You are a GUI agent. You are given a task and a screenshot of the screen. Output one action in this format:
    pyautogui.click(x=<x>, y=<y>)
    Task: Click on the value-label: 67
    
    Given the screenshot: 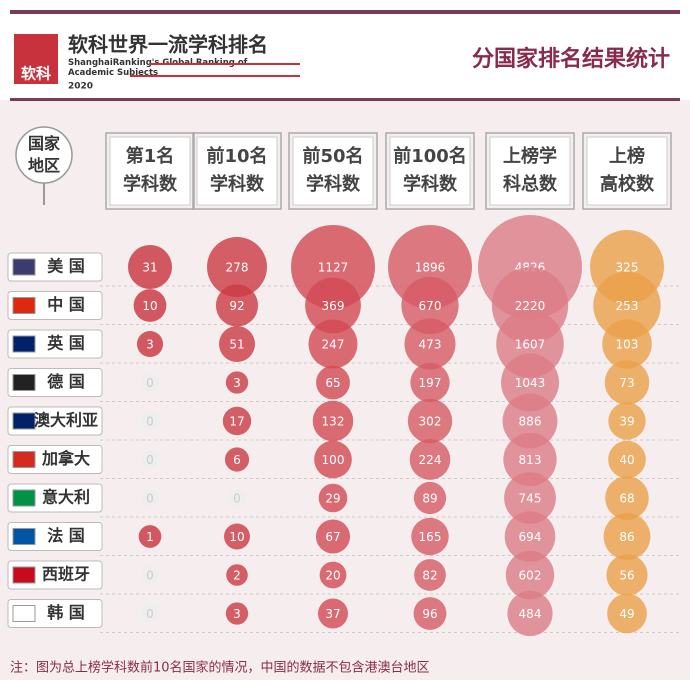 What is the action you would take?
    pyautogui.click(x=332, y=537)
    